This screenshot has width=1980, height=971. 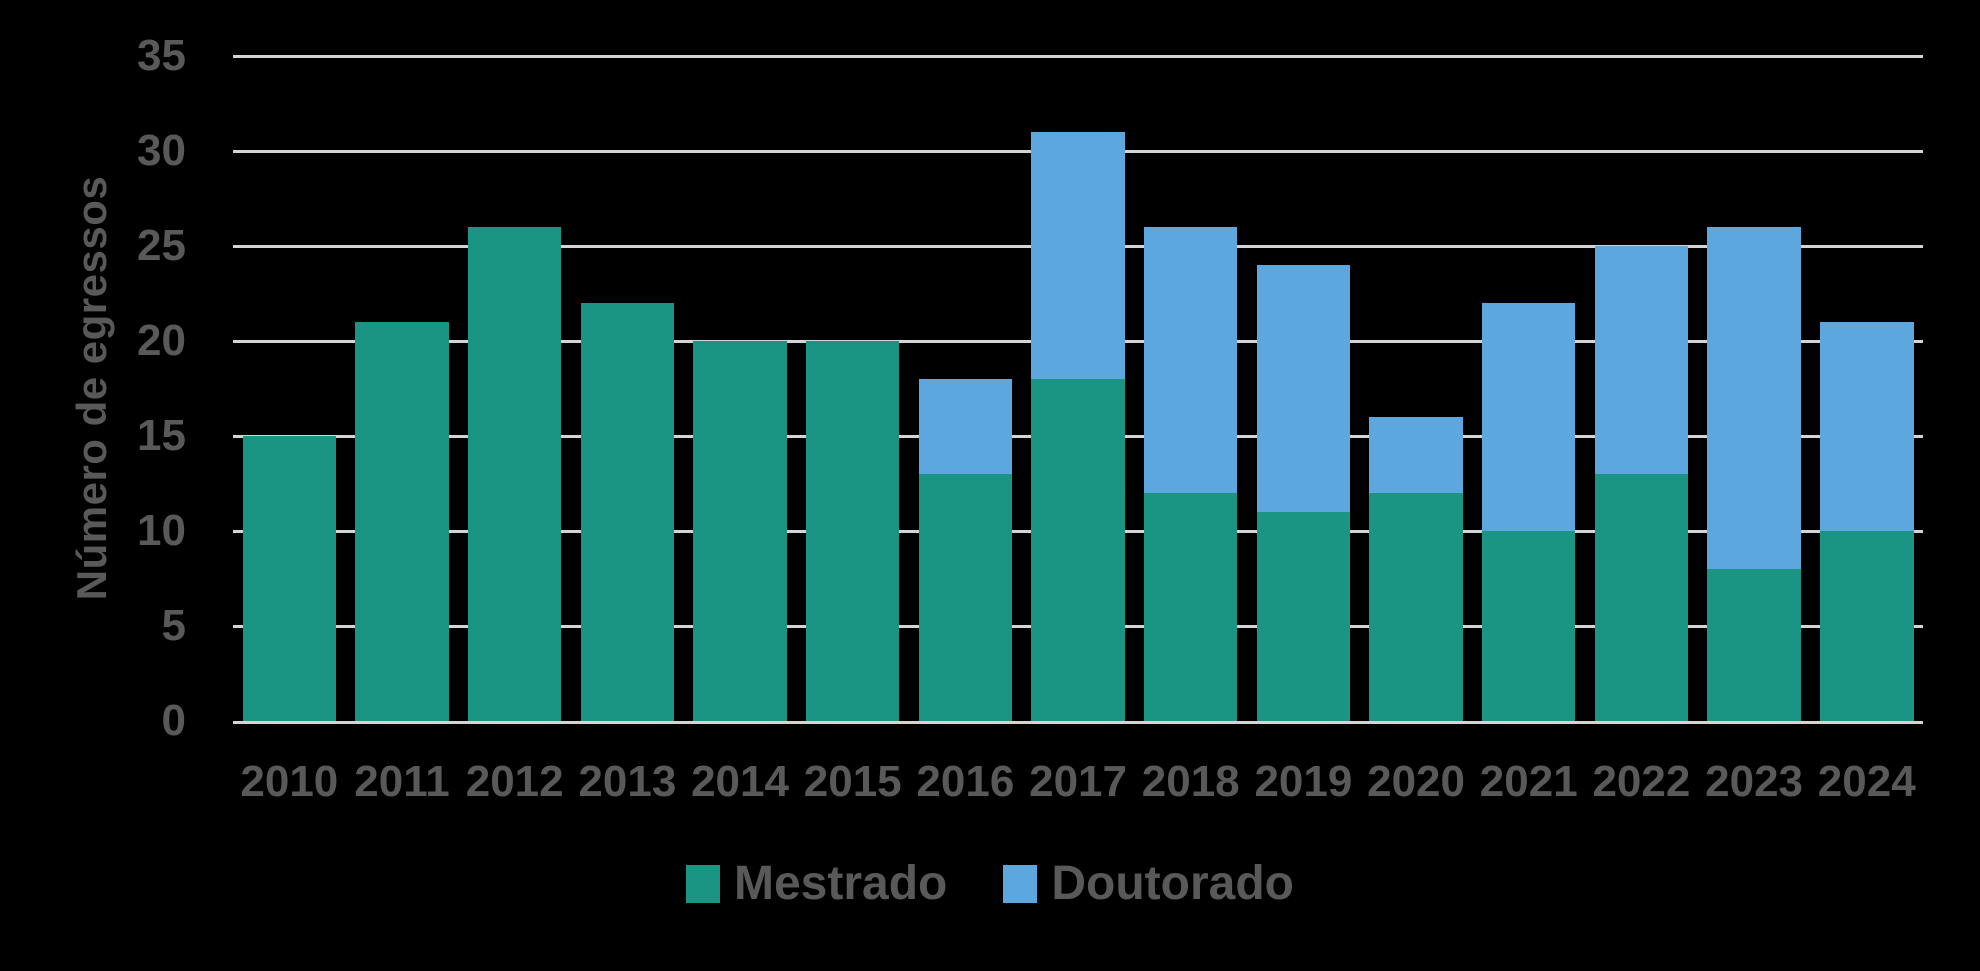 I want to click on legend-item-mestrado: Mestrado, so click(x=816, y=884).